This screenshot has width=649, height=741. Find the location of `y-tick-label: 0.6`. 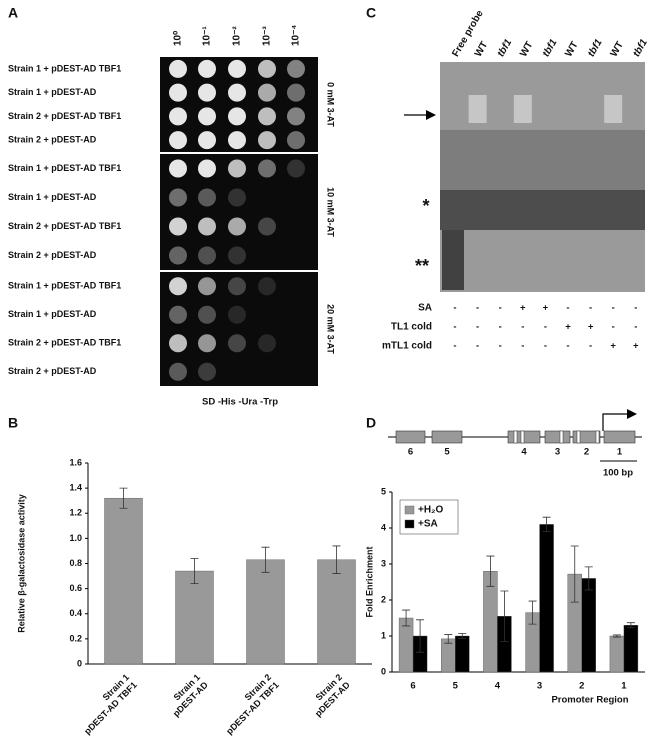

y-tick-label: 0.6 is located at coordinates (75, 588).